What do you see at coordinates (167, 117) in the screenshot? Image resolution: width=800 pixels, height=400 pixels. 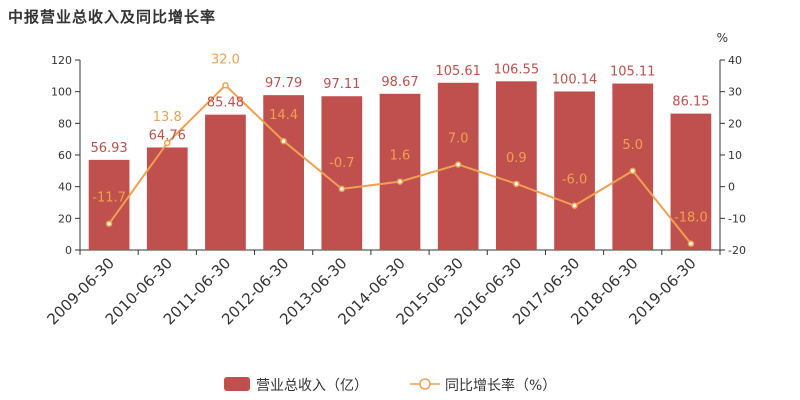 I see `line-value-label: 13.8` at bounding box center [167, 117].